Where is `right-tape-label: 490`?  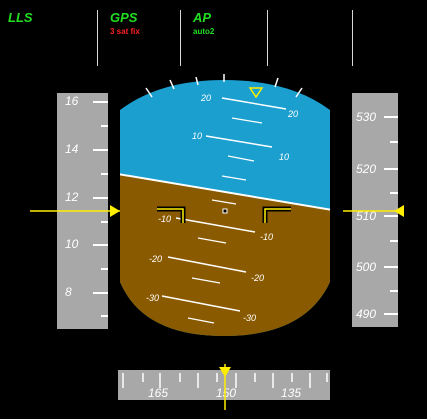 right-tape-label: 490 is located at coordinates (366, 314).